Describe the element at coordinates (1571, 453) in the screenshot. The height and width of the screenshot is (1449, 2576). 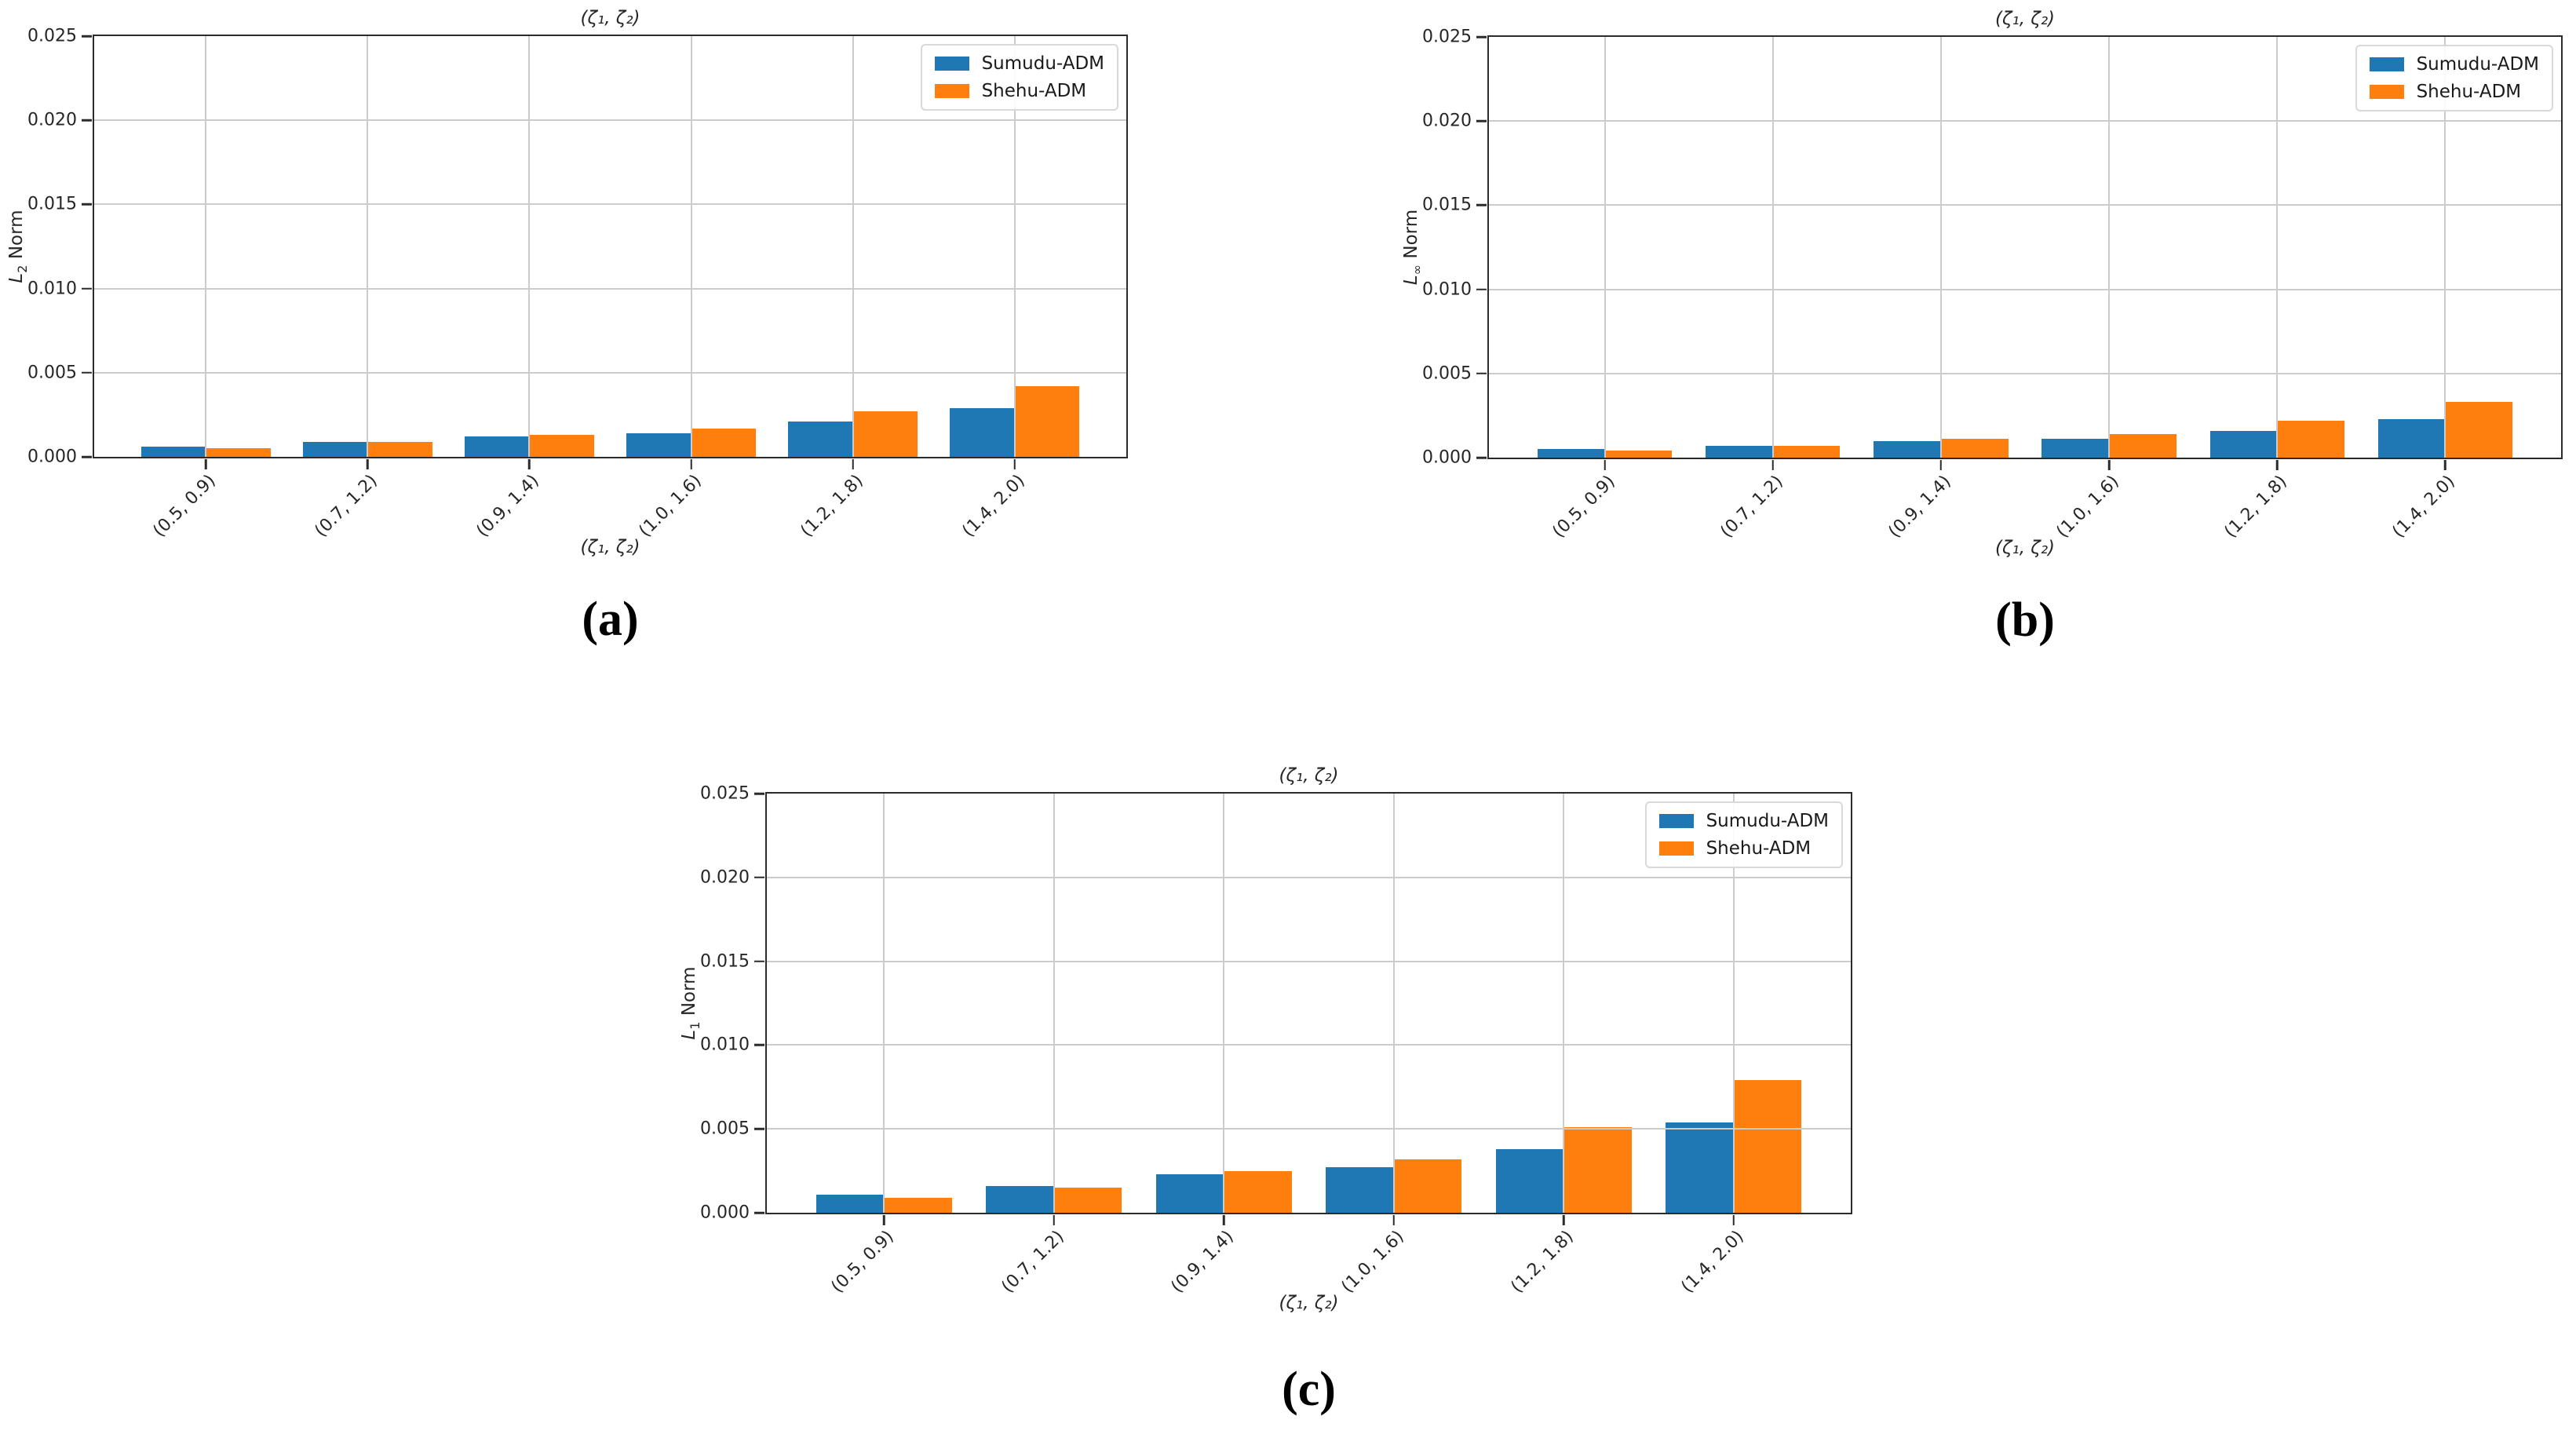
I see `bar-sumudu-(0.5, 0.9)` at that location.